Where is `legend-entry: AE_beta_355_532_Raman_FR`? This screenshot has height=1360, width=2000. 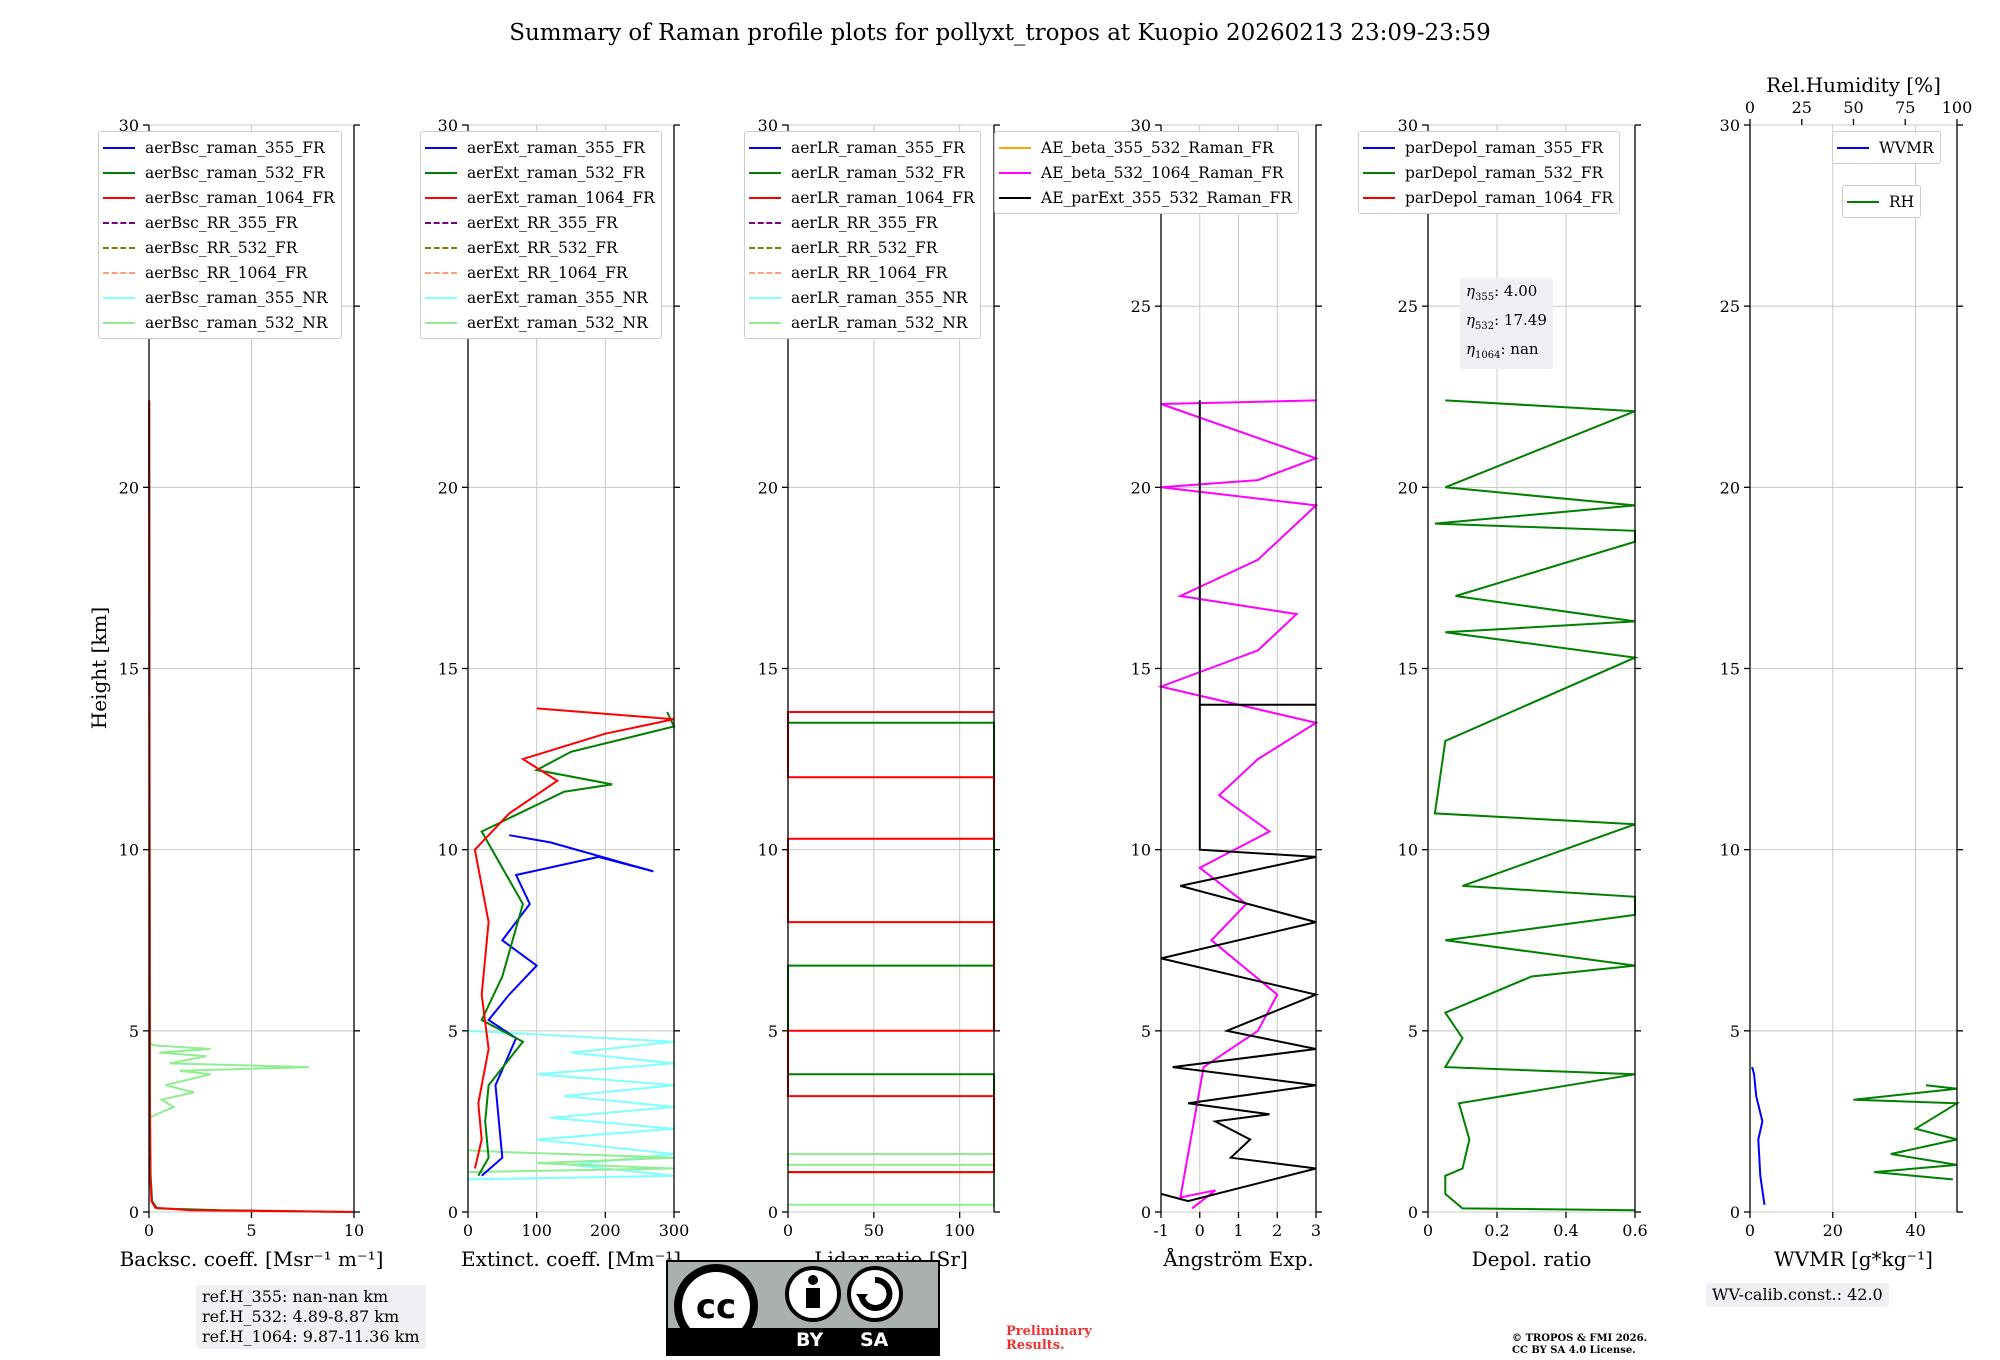
legend-entry: AE_beta_355_532_Raman_FR is located at coordinates (1145, 147).